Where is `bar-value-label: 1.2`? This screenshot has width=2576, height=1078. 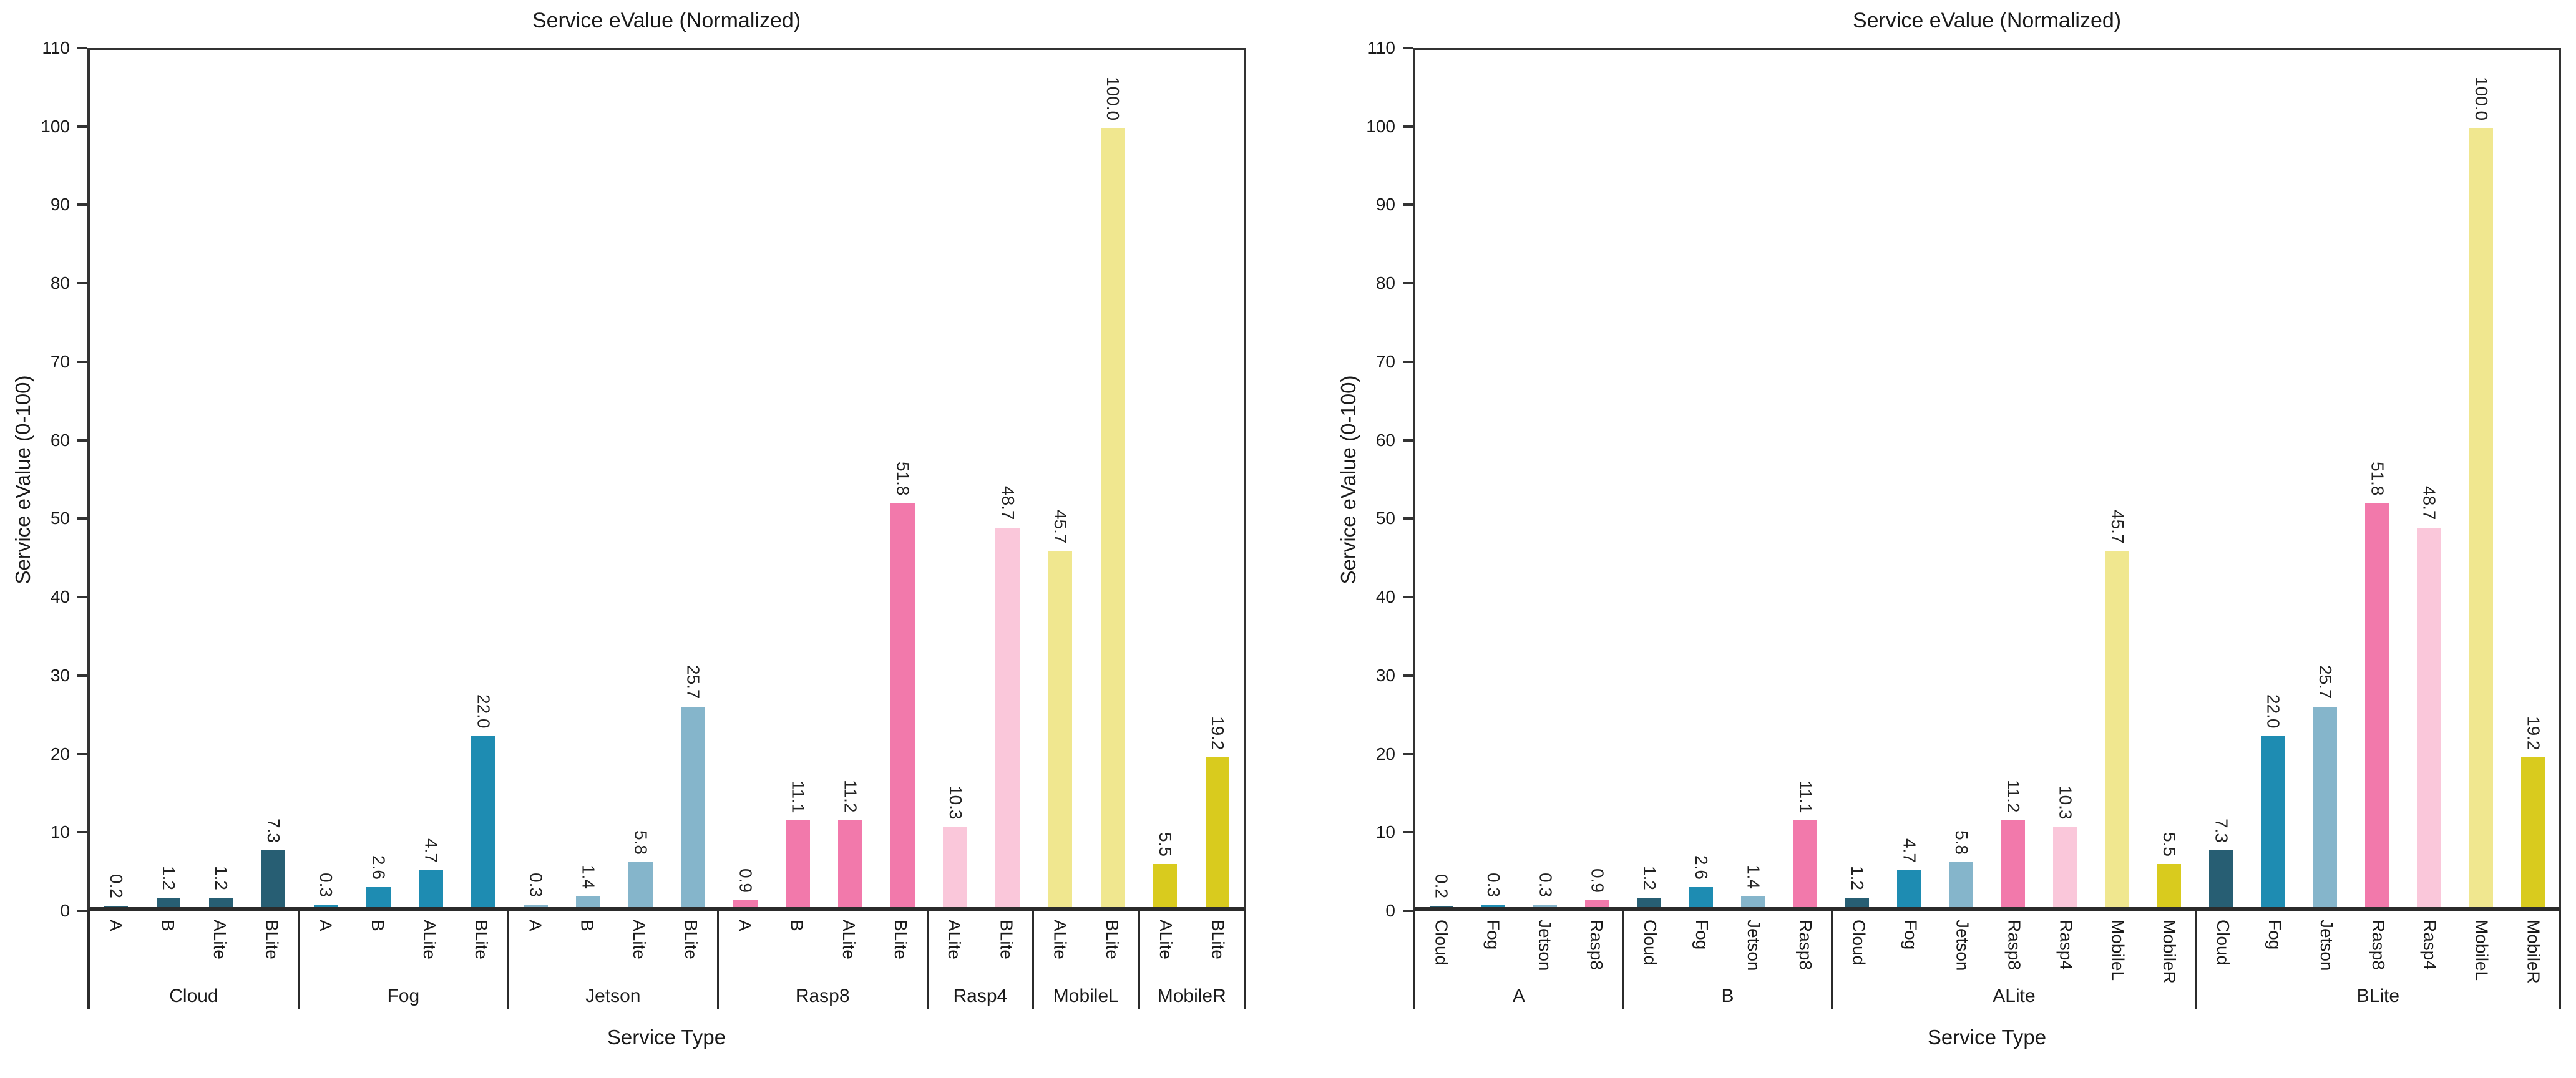 bar-value-label: 1.2 is located at coordinates (222, 878).